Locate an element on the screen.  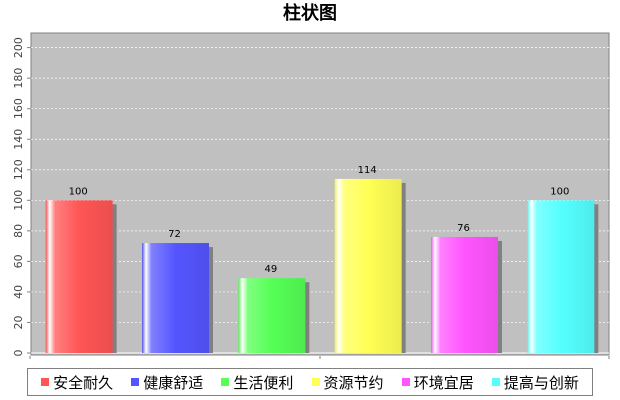
bar-value-label: 76 is located at coordinates (463, 228).